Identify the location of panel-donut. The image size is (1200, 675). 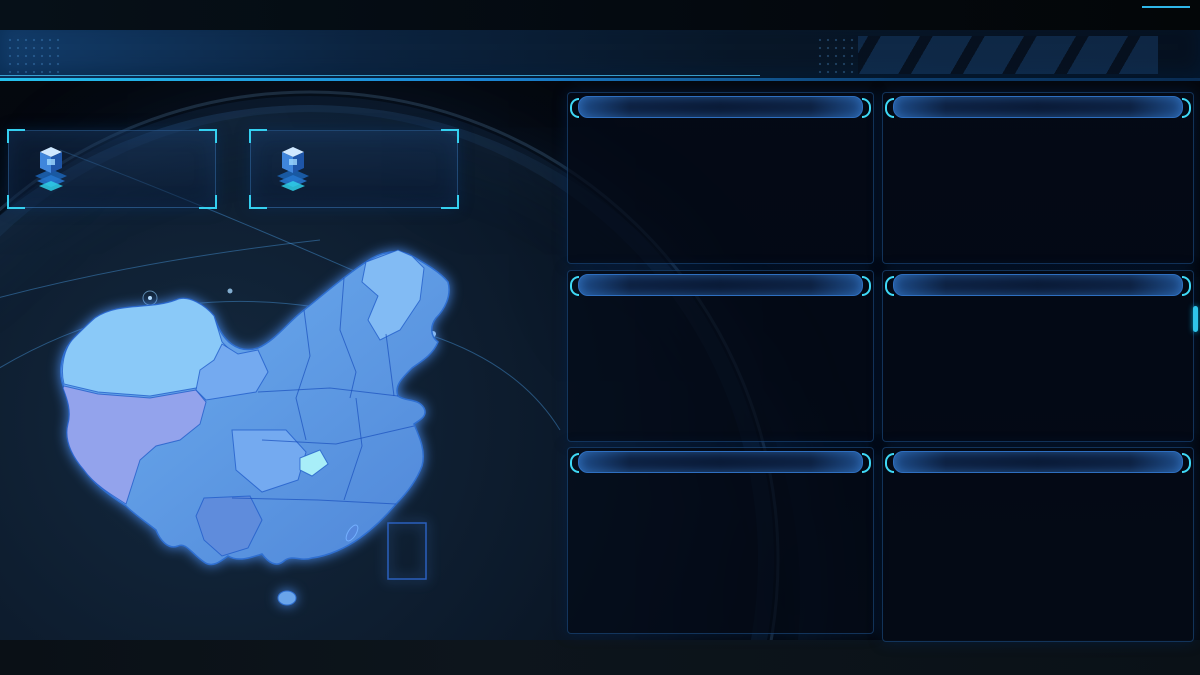
(720, 178).